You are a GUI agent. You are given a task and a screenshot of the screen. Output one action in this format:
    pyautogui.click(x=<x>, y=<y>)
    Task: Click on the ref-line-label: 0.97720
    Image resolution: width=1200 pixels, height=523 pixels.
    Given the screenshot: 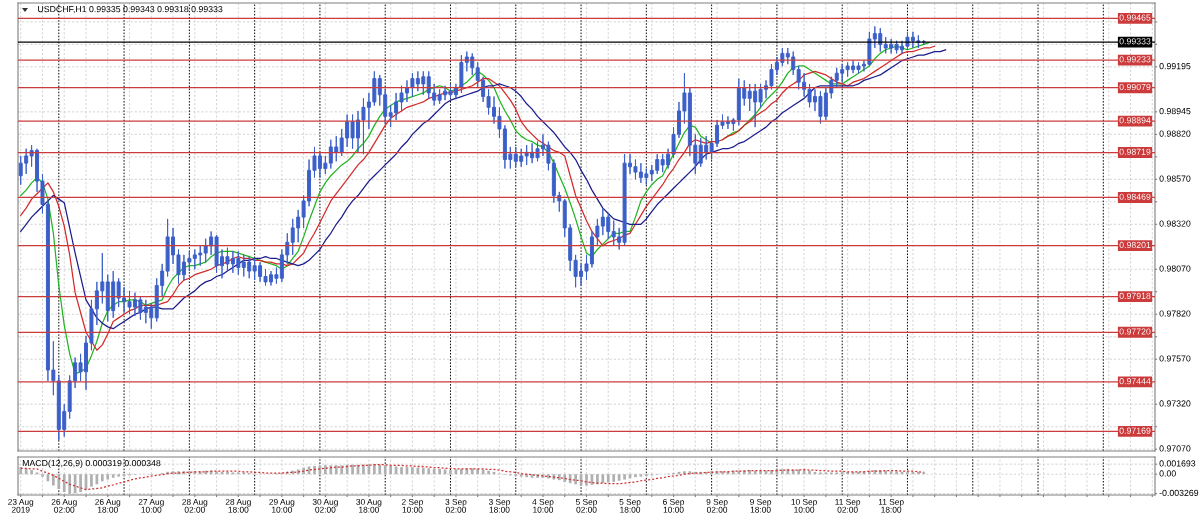 What is the action you would take?
    pyautogui.click(x=1135, y=331)
    